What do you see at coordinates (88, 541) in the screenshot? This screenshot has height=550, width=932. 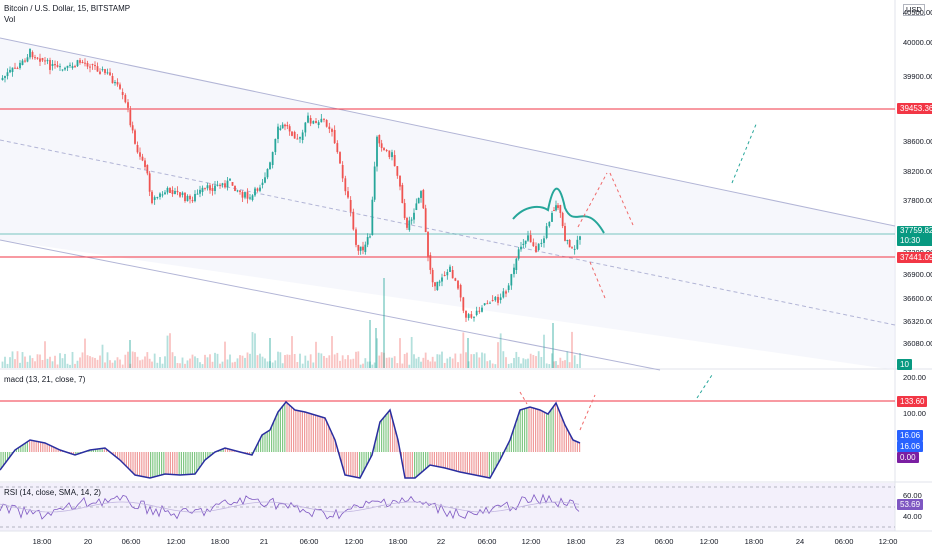 I see `time-axis-label: 20` at bounding box center [88, 541].